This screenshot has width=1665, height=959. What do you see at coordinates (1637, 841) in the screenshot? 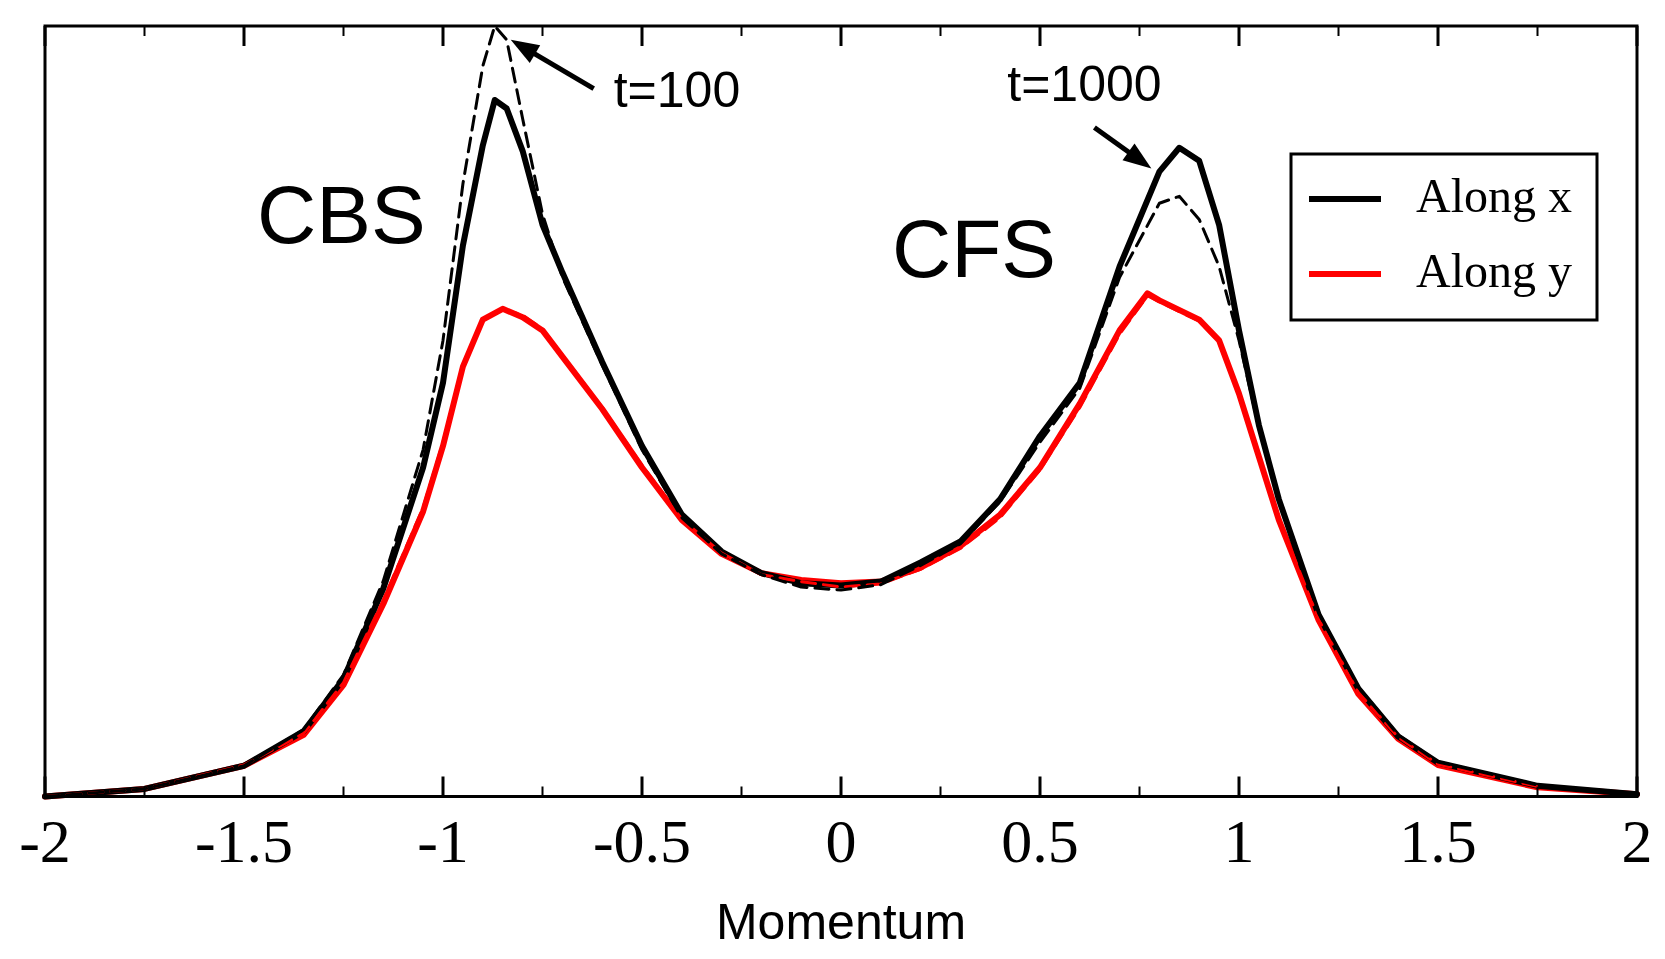
I see `x-tick-label: 2` at bounding box center [1637, 841].